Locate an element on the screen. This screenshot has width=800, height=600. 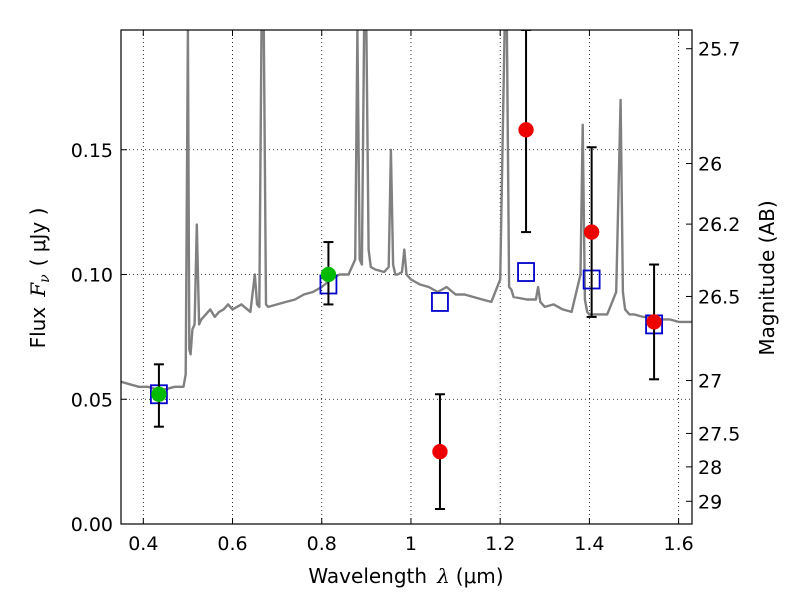
y-tick-label: 0.15 is located at coordinates (92, 151).